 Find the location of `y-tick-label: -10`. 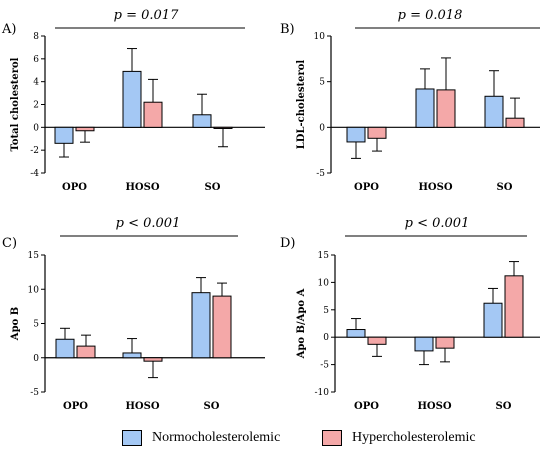

y-tick-label: -10 is located at coordinates (322, 393).